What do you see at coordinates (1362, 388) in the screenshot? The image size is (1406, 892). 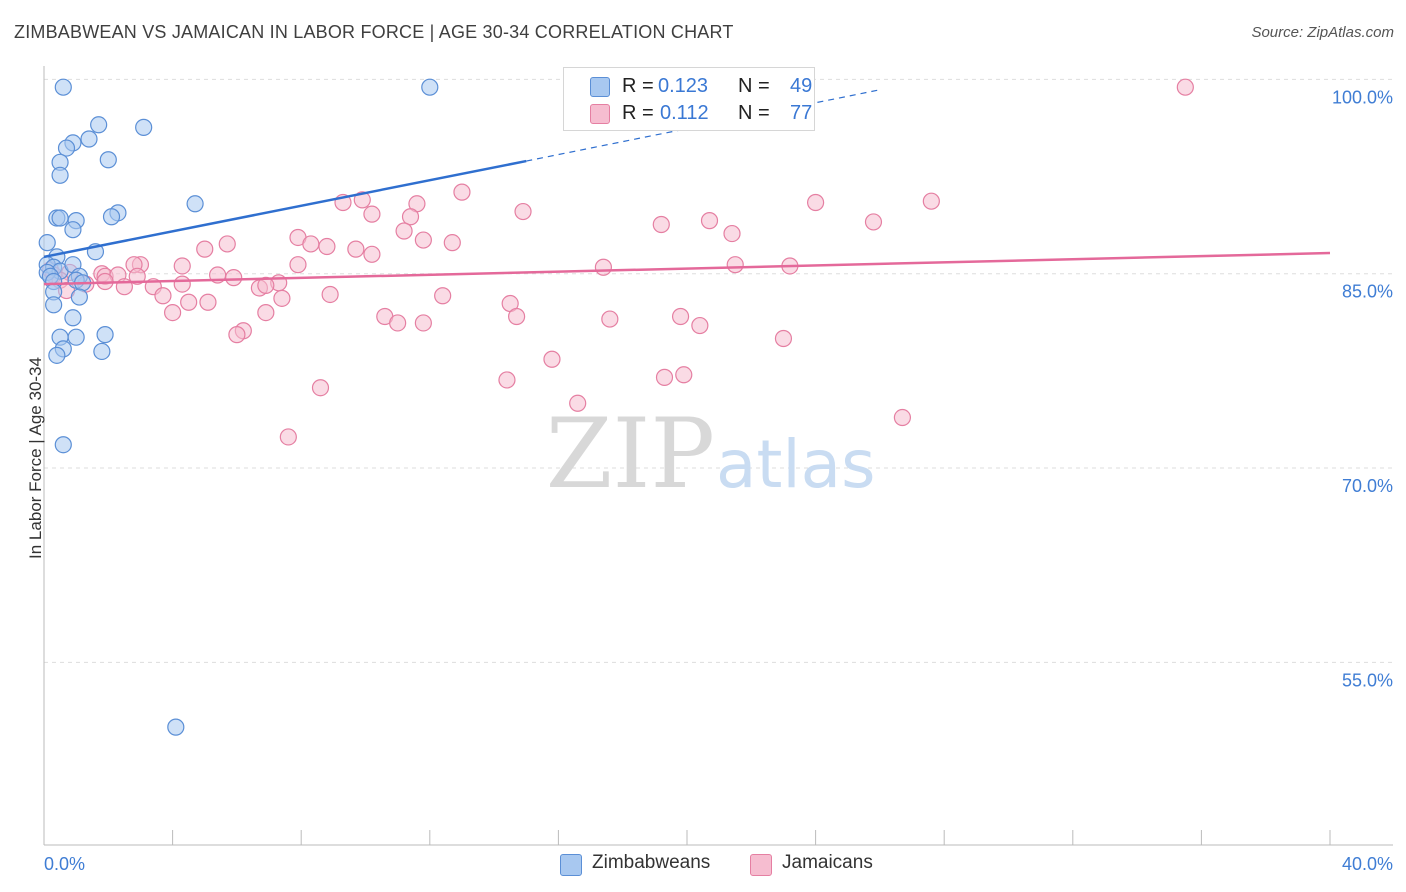 I see `y-tick-labels: 55.0% 70.0% 85.0% 100.0%` at bounding box center [1362, 388].